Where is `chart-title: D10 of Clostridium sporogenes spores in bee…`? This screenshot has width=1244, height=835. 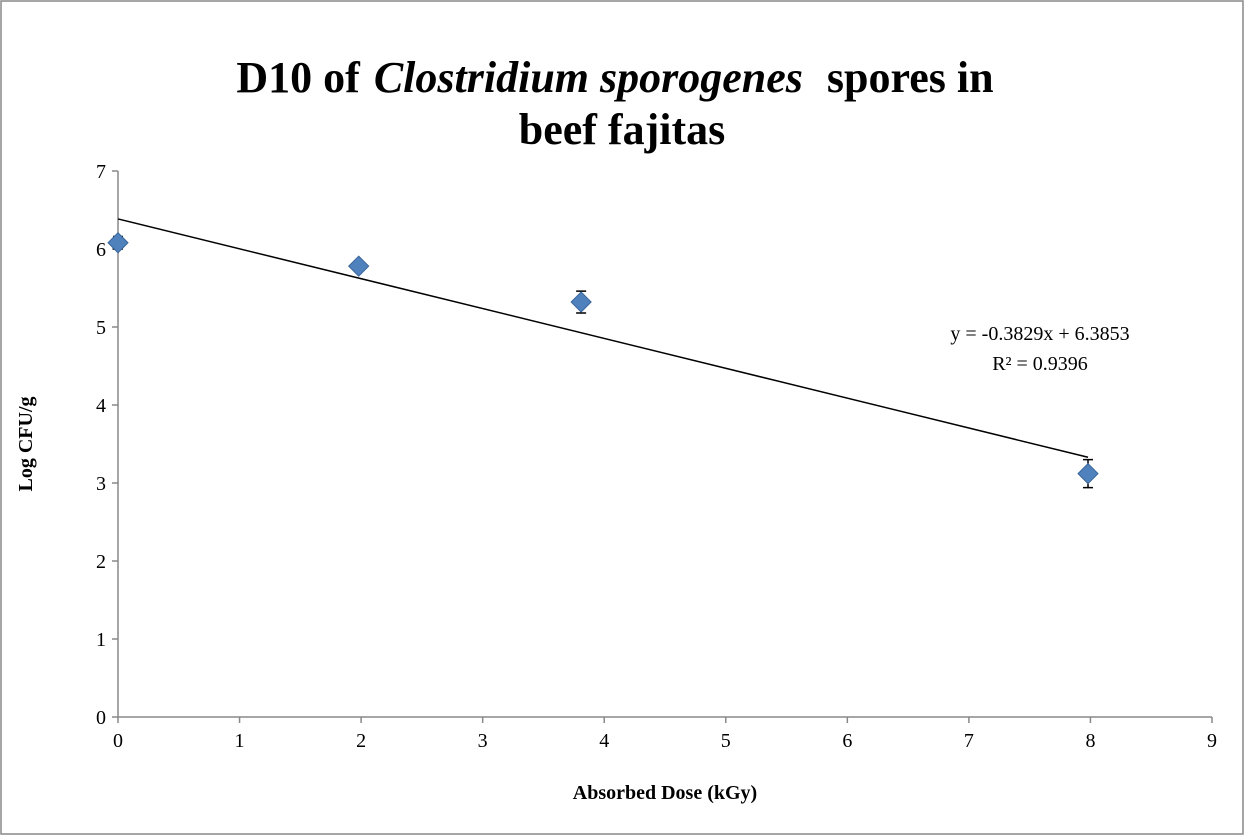
chart-title: D10 of Clostridium sporogenes spores in bee… is located at coordinates (622, 104).